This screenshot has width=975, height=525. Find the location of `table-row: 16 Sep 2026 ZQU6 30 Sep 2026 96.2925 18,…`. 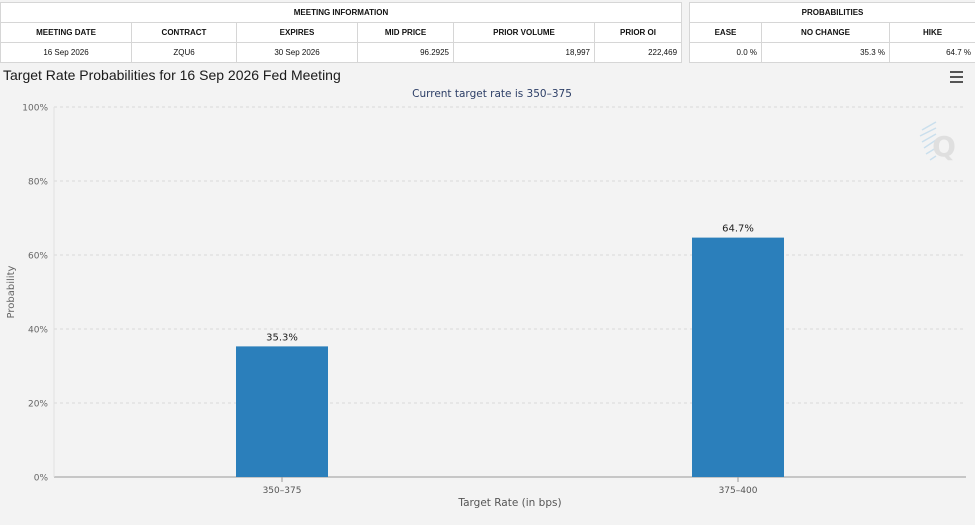

table-row: 16 Sep 2026 ZQU6 30 Sep 2026 96.2925 18,… is located at coordinates (341, 52).